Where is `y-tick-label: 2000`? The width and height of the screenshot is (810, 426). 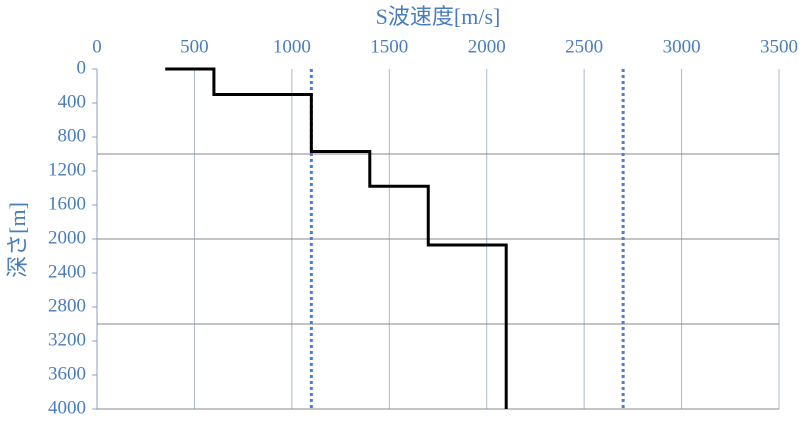
y-tick-label: 2000 is located at coordinates (67, 237).